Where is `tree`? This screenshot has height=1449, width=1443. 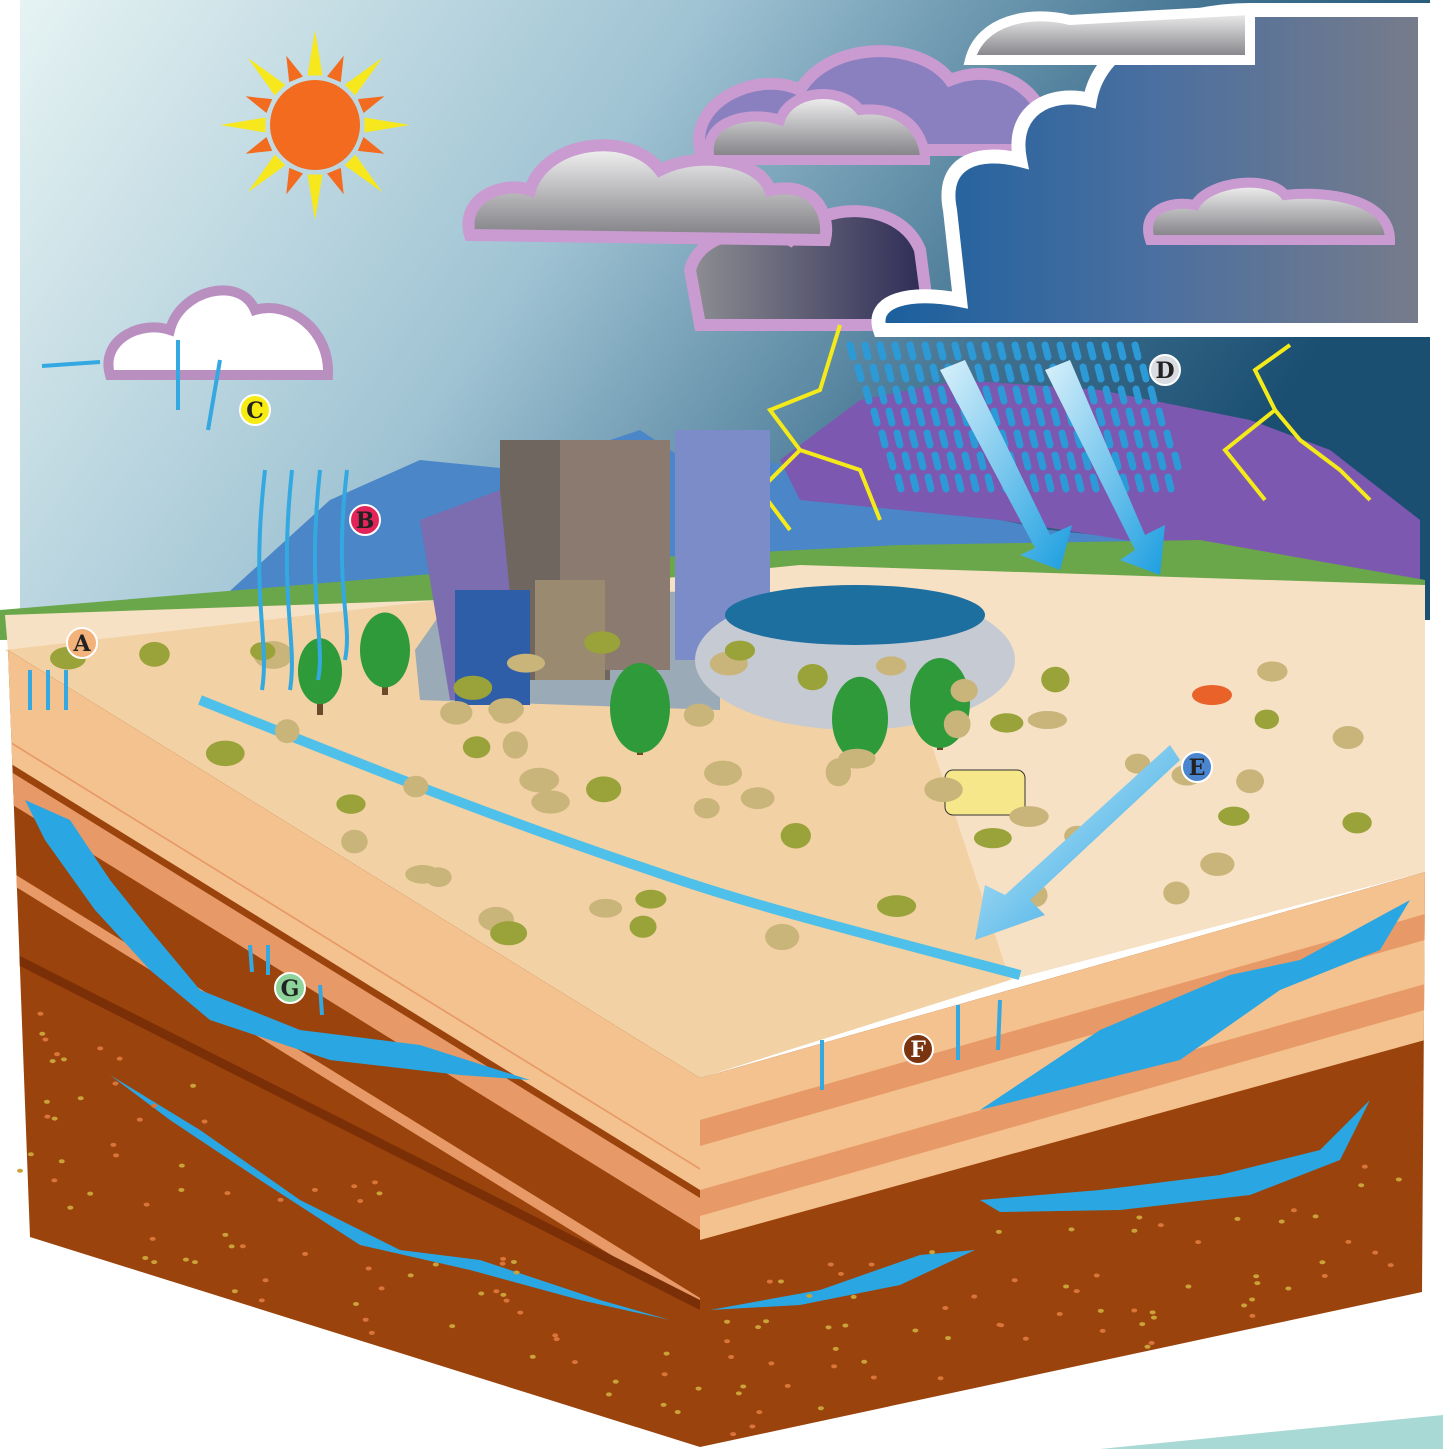 tree is located at coordinates (385, 650).